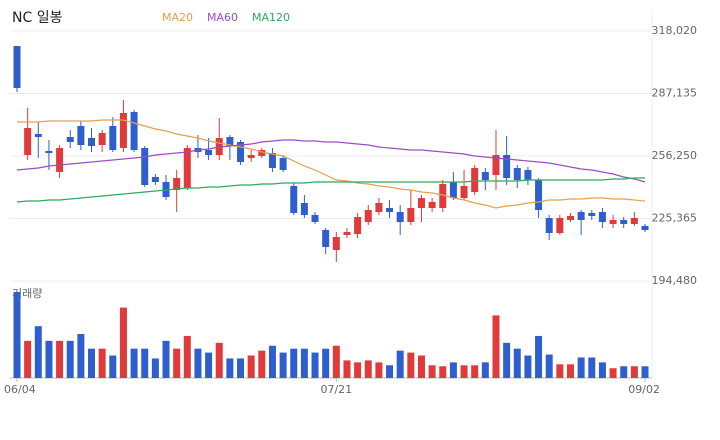 The height and width of the screenshot is (440, 720). I want to click on y-tick-label: 225,365, so click(675, 217).